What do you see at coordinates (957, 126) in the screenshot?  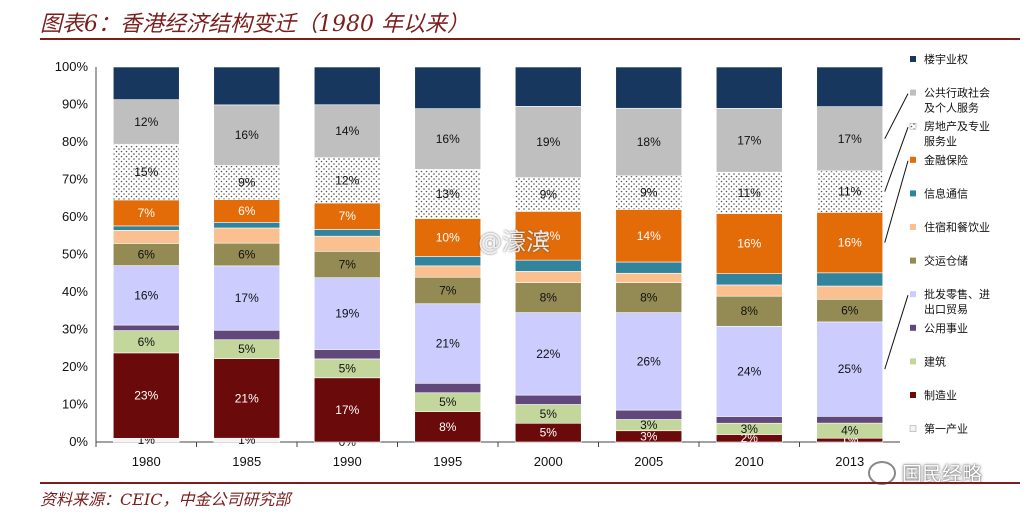 I see `legend-label: 房地产及专业` at bounding box center [957, 126].